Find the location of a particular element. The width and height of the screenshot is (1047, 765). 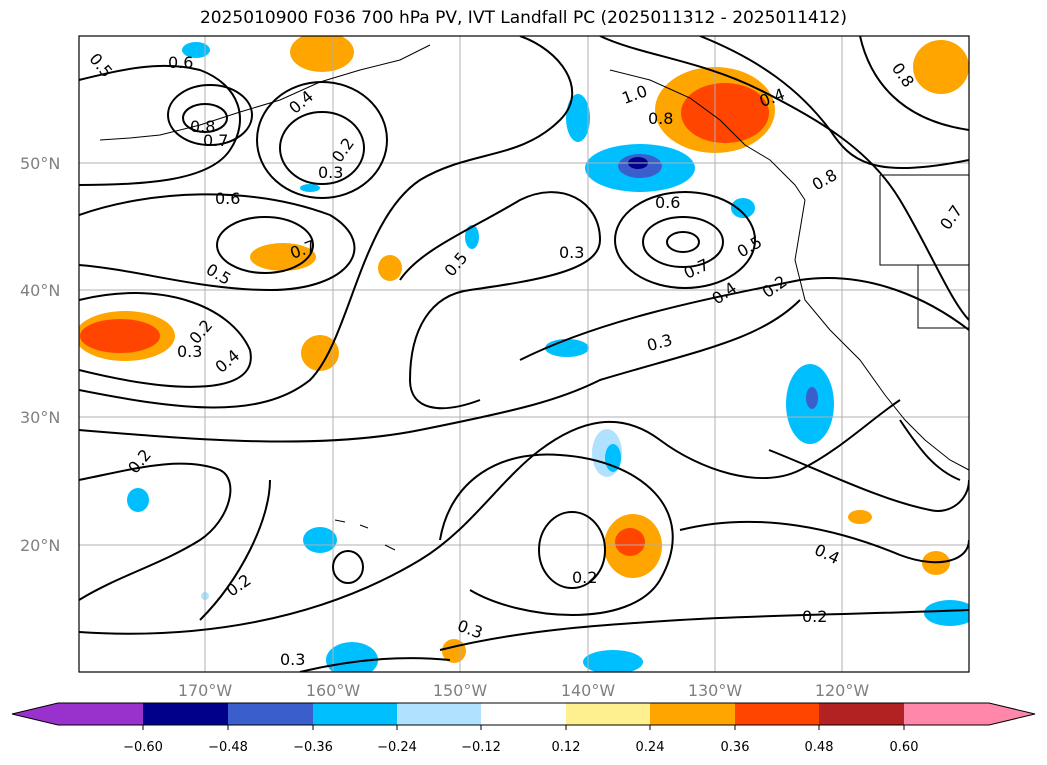

lon-label-170w: 170°W is located at coordinates (205, 690).